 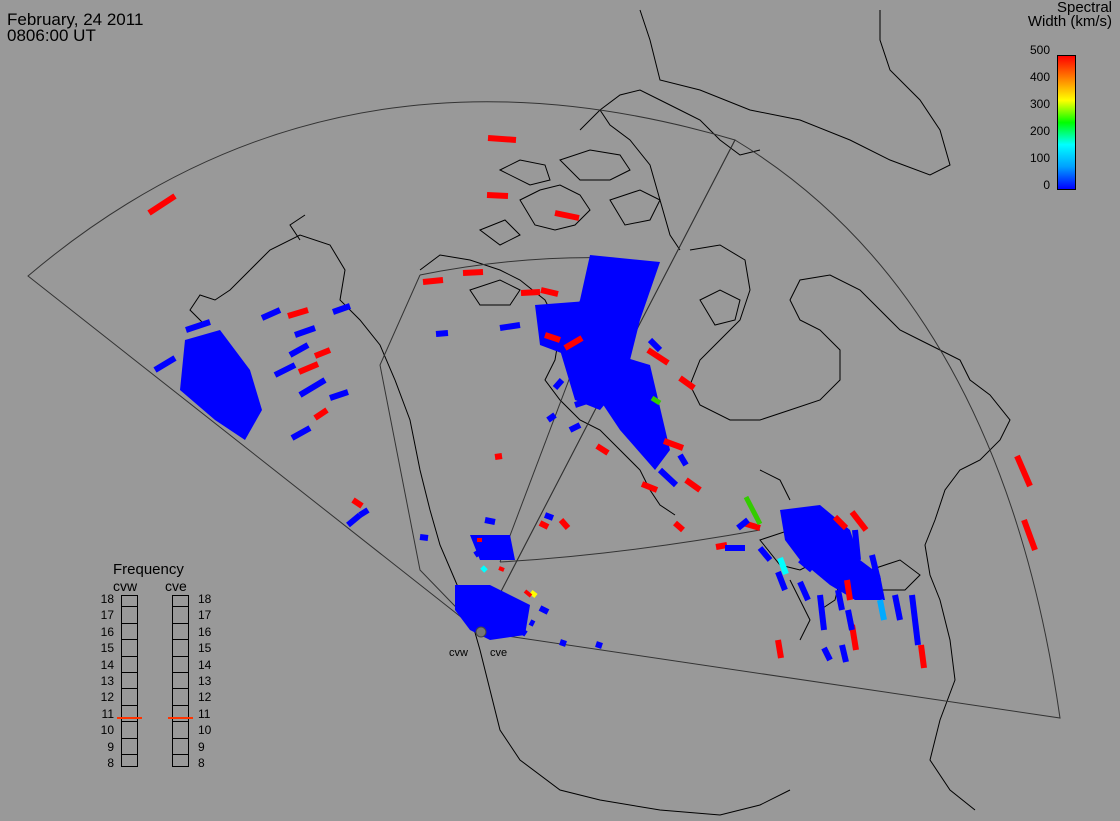 What do you see at coordinates (51, 35) in the screenshot?
I see `time-label: 0806:00 UT` at bounding box center [51, 35].